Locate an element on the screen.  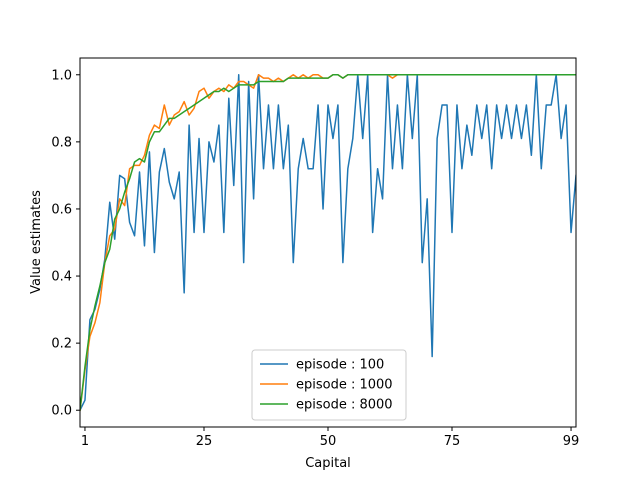
legend-label-1: episode : 100 is located at coordinates (340, 365).